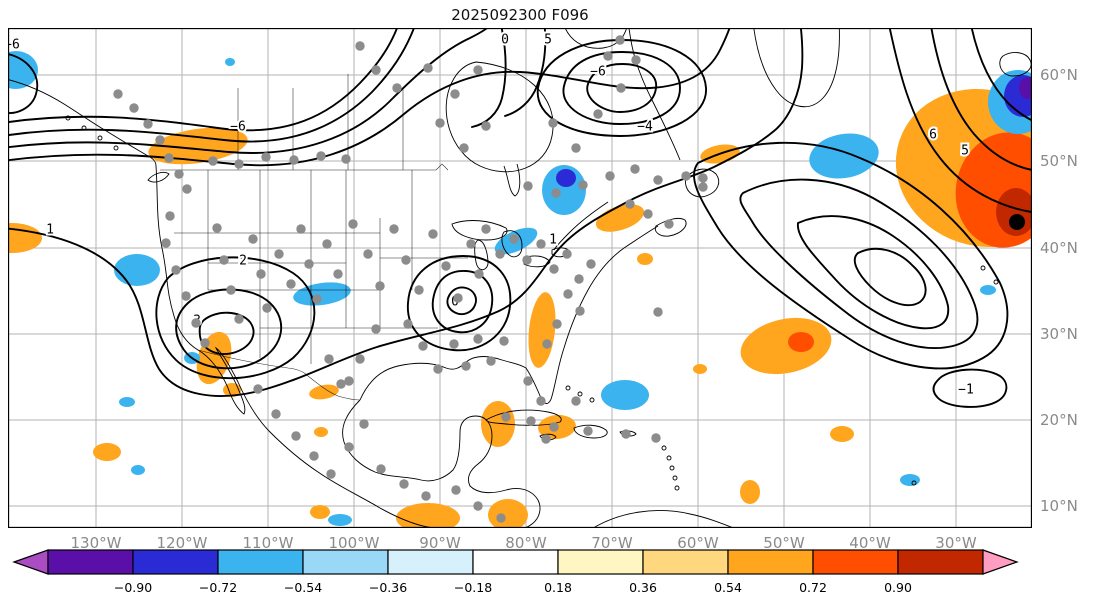 The image size is (1105, 615). What do you see at coordinates (1059, 75) in the screenshot?
I see `lat-tick-label: 60°N` at bounding box center [1059, 75].